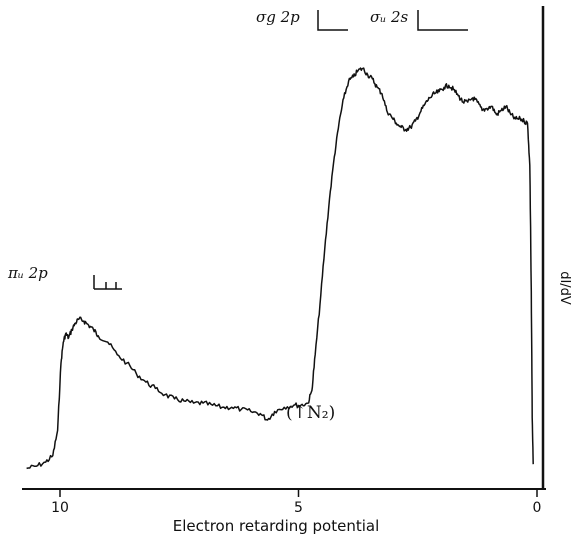 The height and width of the screenshot is (539, 573). Describe the element at coordinates (442, 20) in the screenshot. I see `annotation-sigma-u-2s-bracket` at that location.